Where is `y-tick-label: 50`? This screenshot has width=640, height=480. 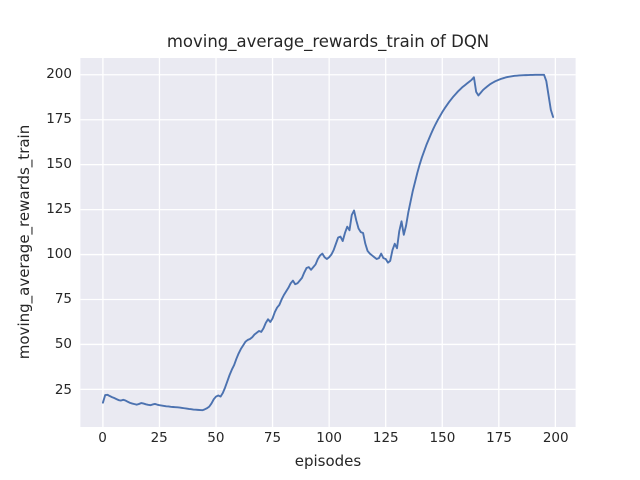 y-tick-label: 50 is located at coordinates (63, 344).